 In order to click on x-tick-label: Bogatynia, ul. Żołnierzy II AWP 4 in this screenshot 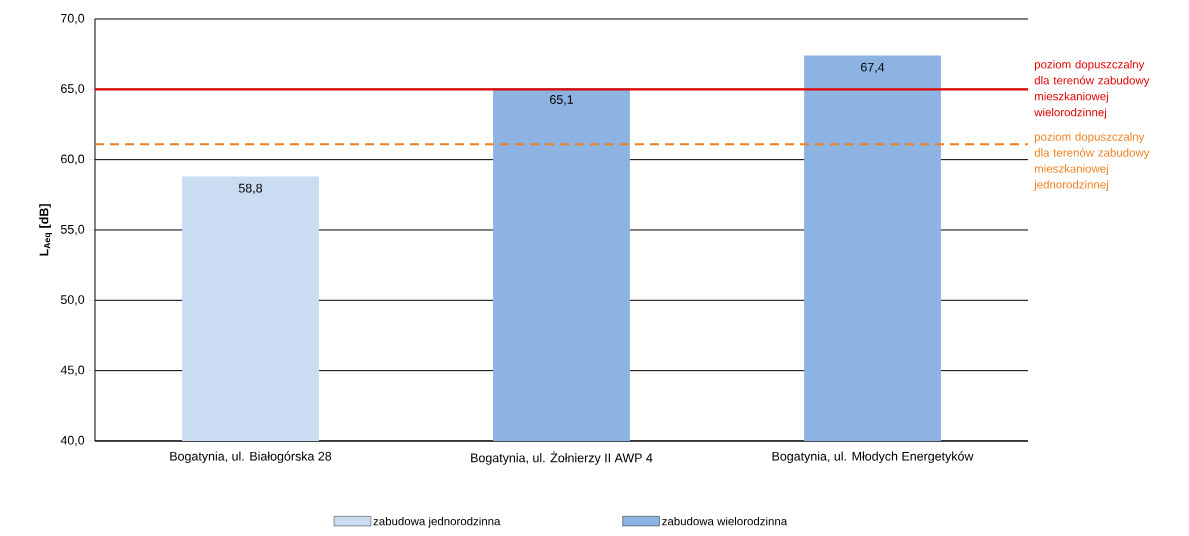, I will do `click(562, 458)`.